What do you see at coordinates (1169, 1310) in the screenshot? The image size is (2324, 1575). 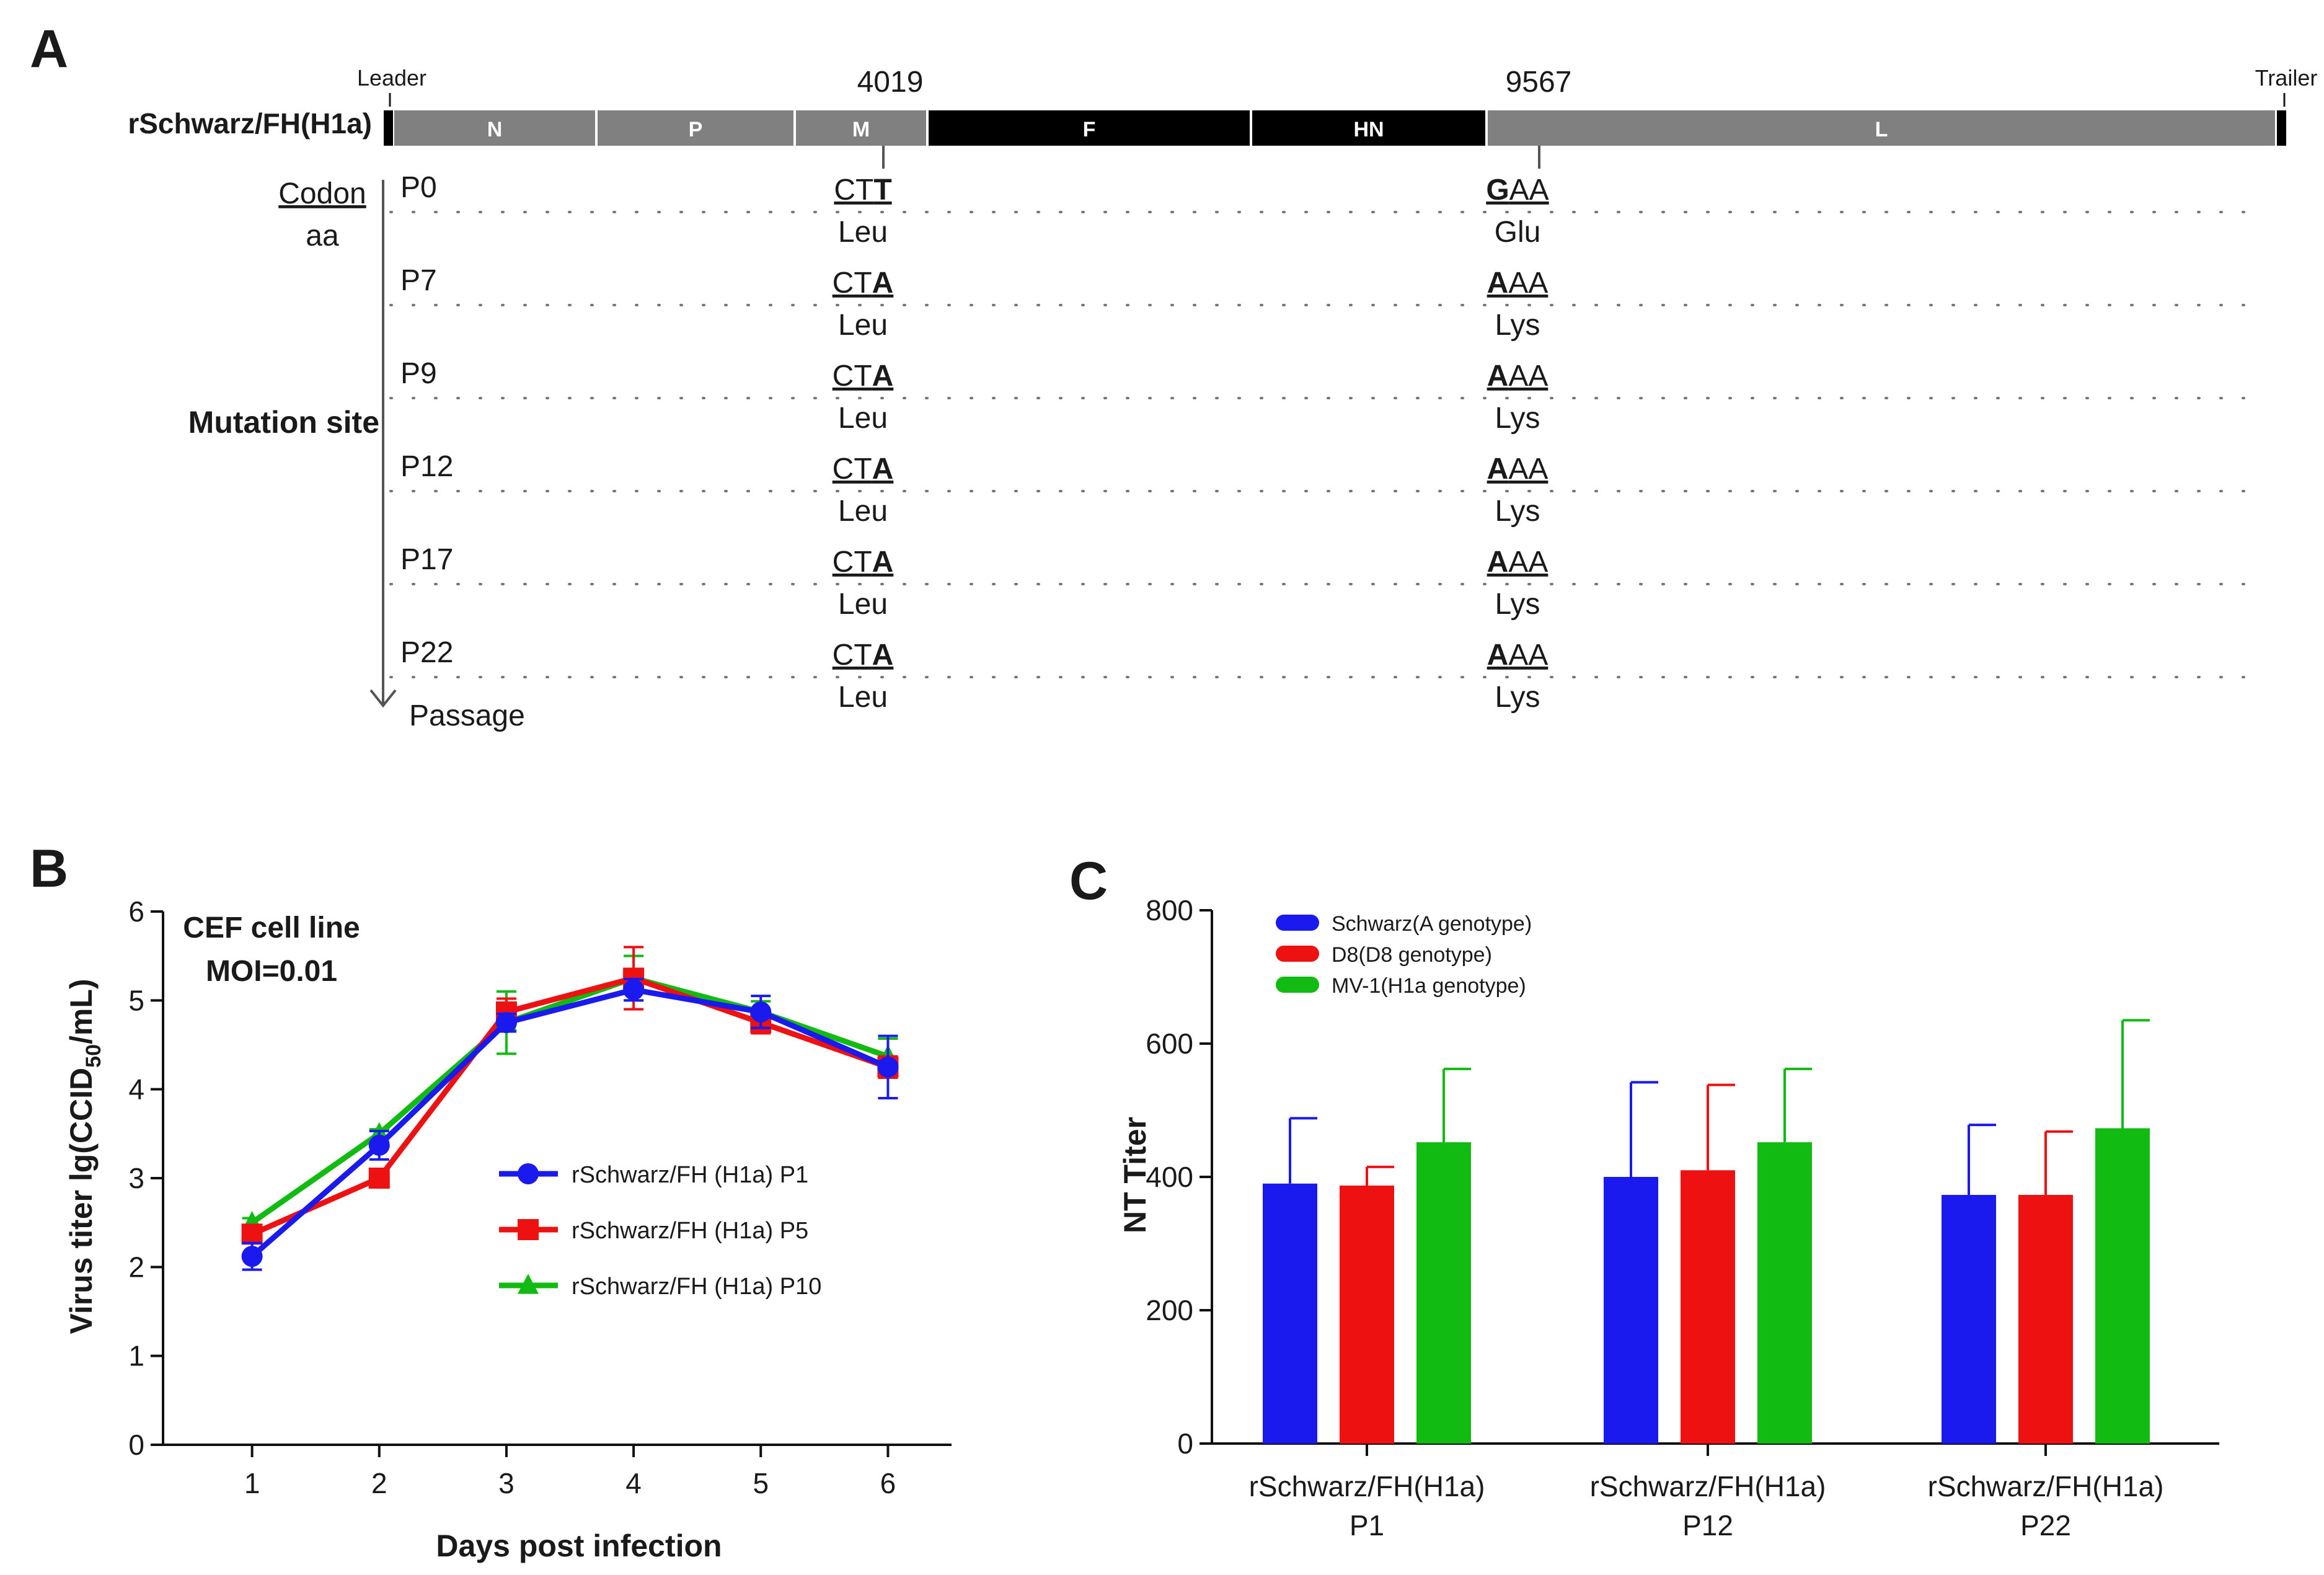 I see `chart-c-ytick-label: 200` at bounding box center [1169, 1310].